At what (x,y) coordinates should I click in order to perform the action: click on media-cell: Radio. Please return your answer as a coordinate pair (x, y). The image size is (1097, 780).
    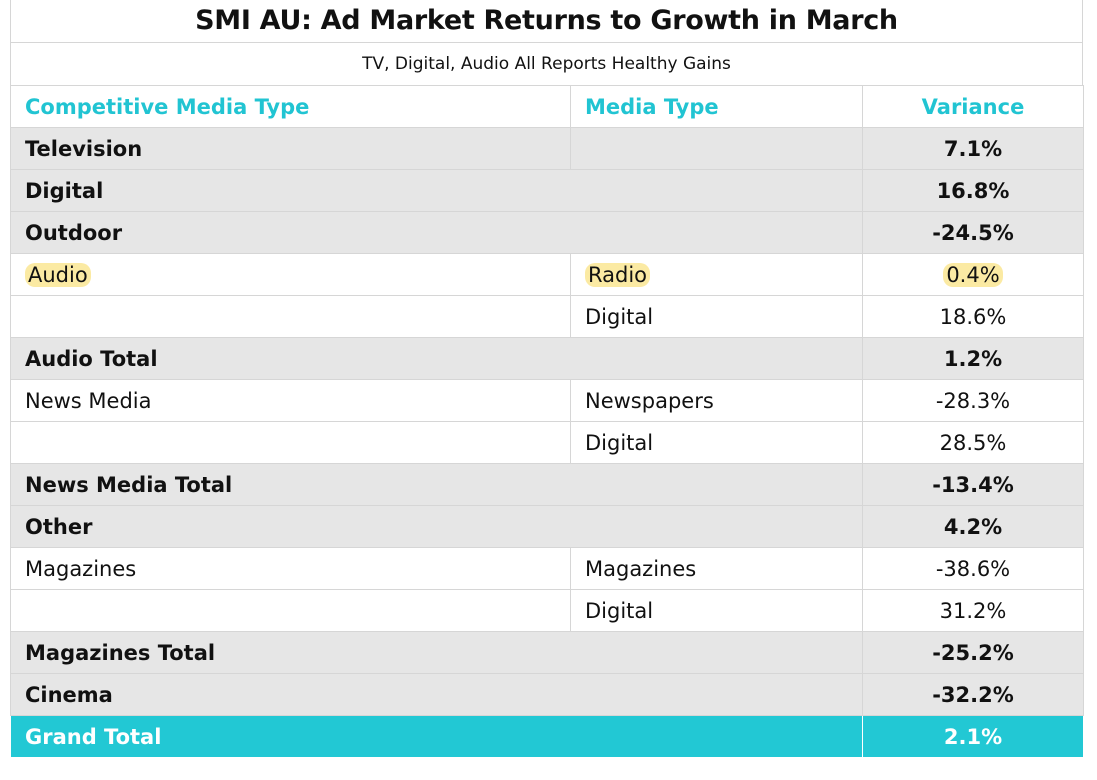
    Looking at the image, I should click on (716, 274).